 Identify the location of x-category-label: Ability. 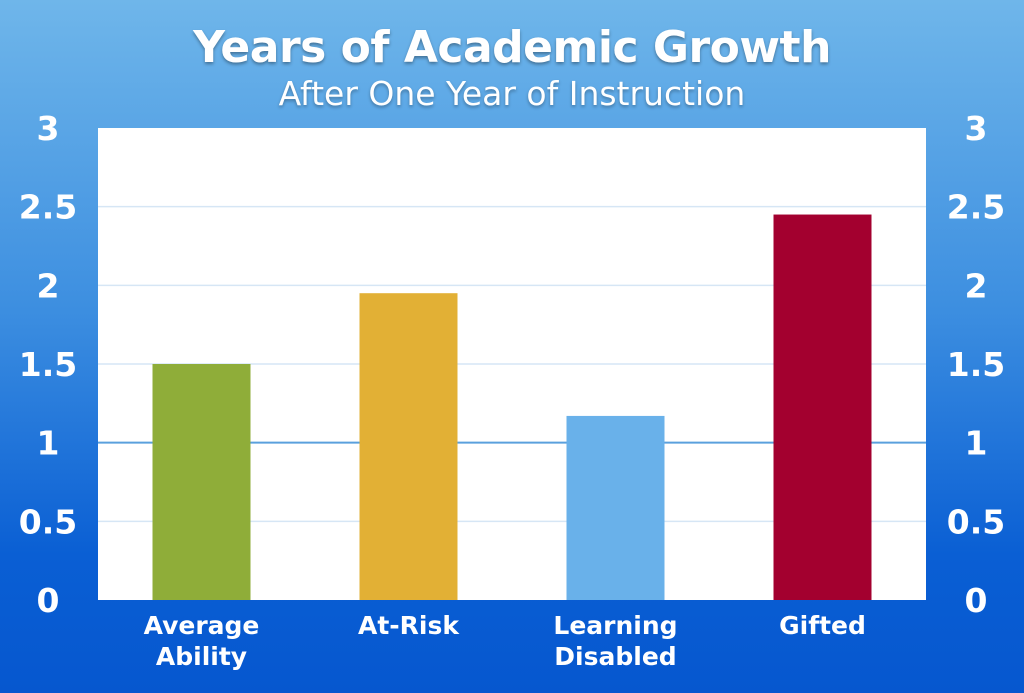
(201, 656).